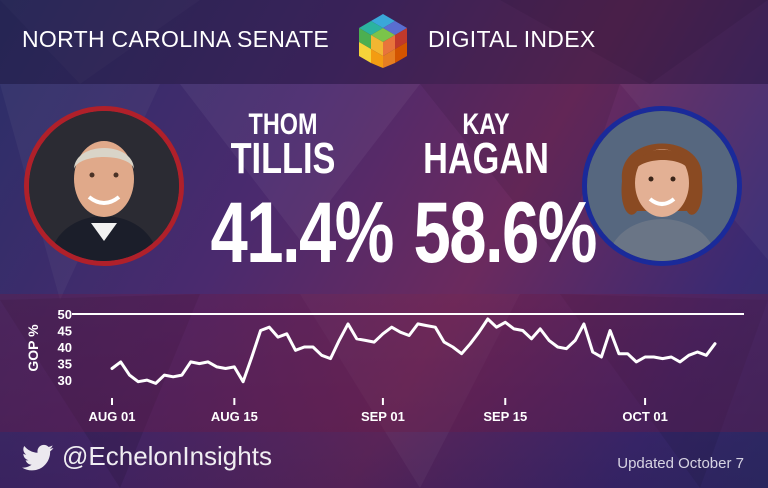 Image resolution: width=768 pixels, height=488 pixels. Describe the element at coordinates (645, 416) in the screenshot. I see `x-tick-label: OCT 01` at that location.